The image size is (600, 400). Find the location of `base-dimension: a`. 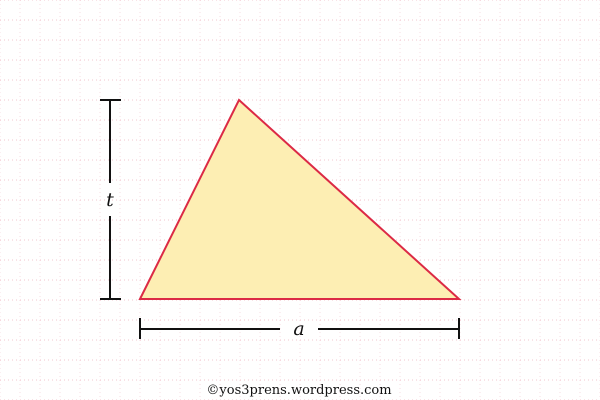

base-dimension: a is located at coordinates (299, 329).